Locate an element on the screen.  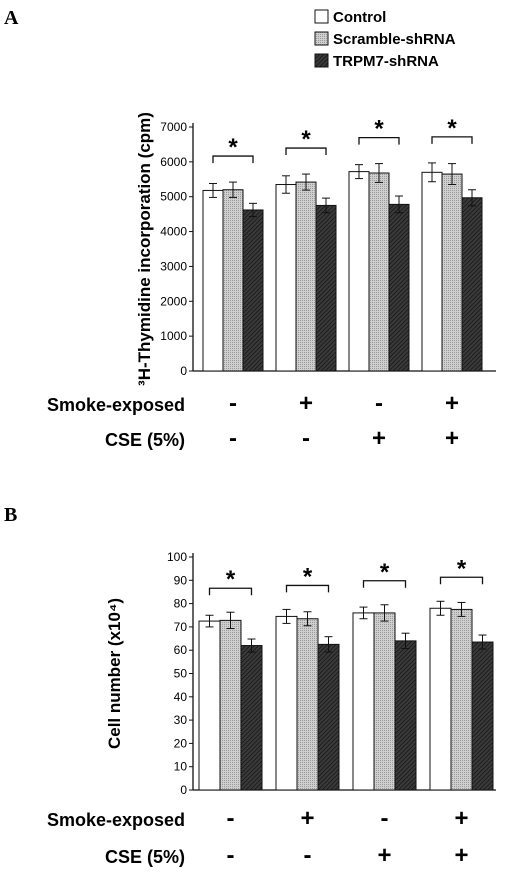
y-tick-label: 6000 is located at coordinates (173, 162).